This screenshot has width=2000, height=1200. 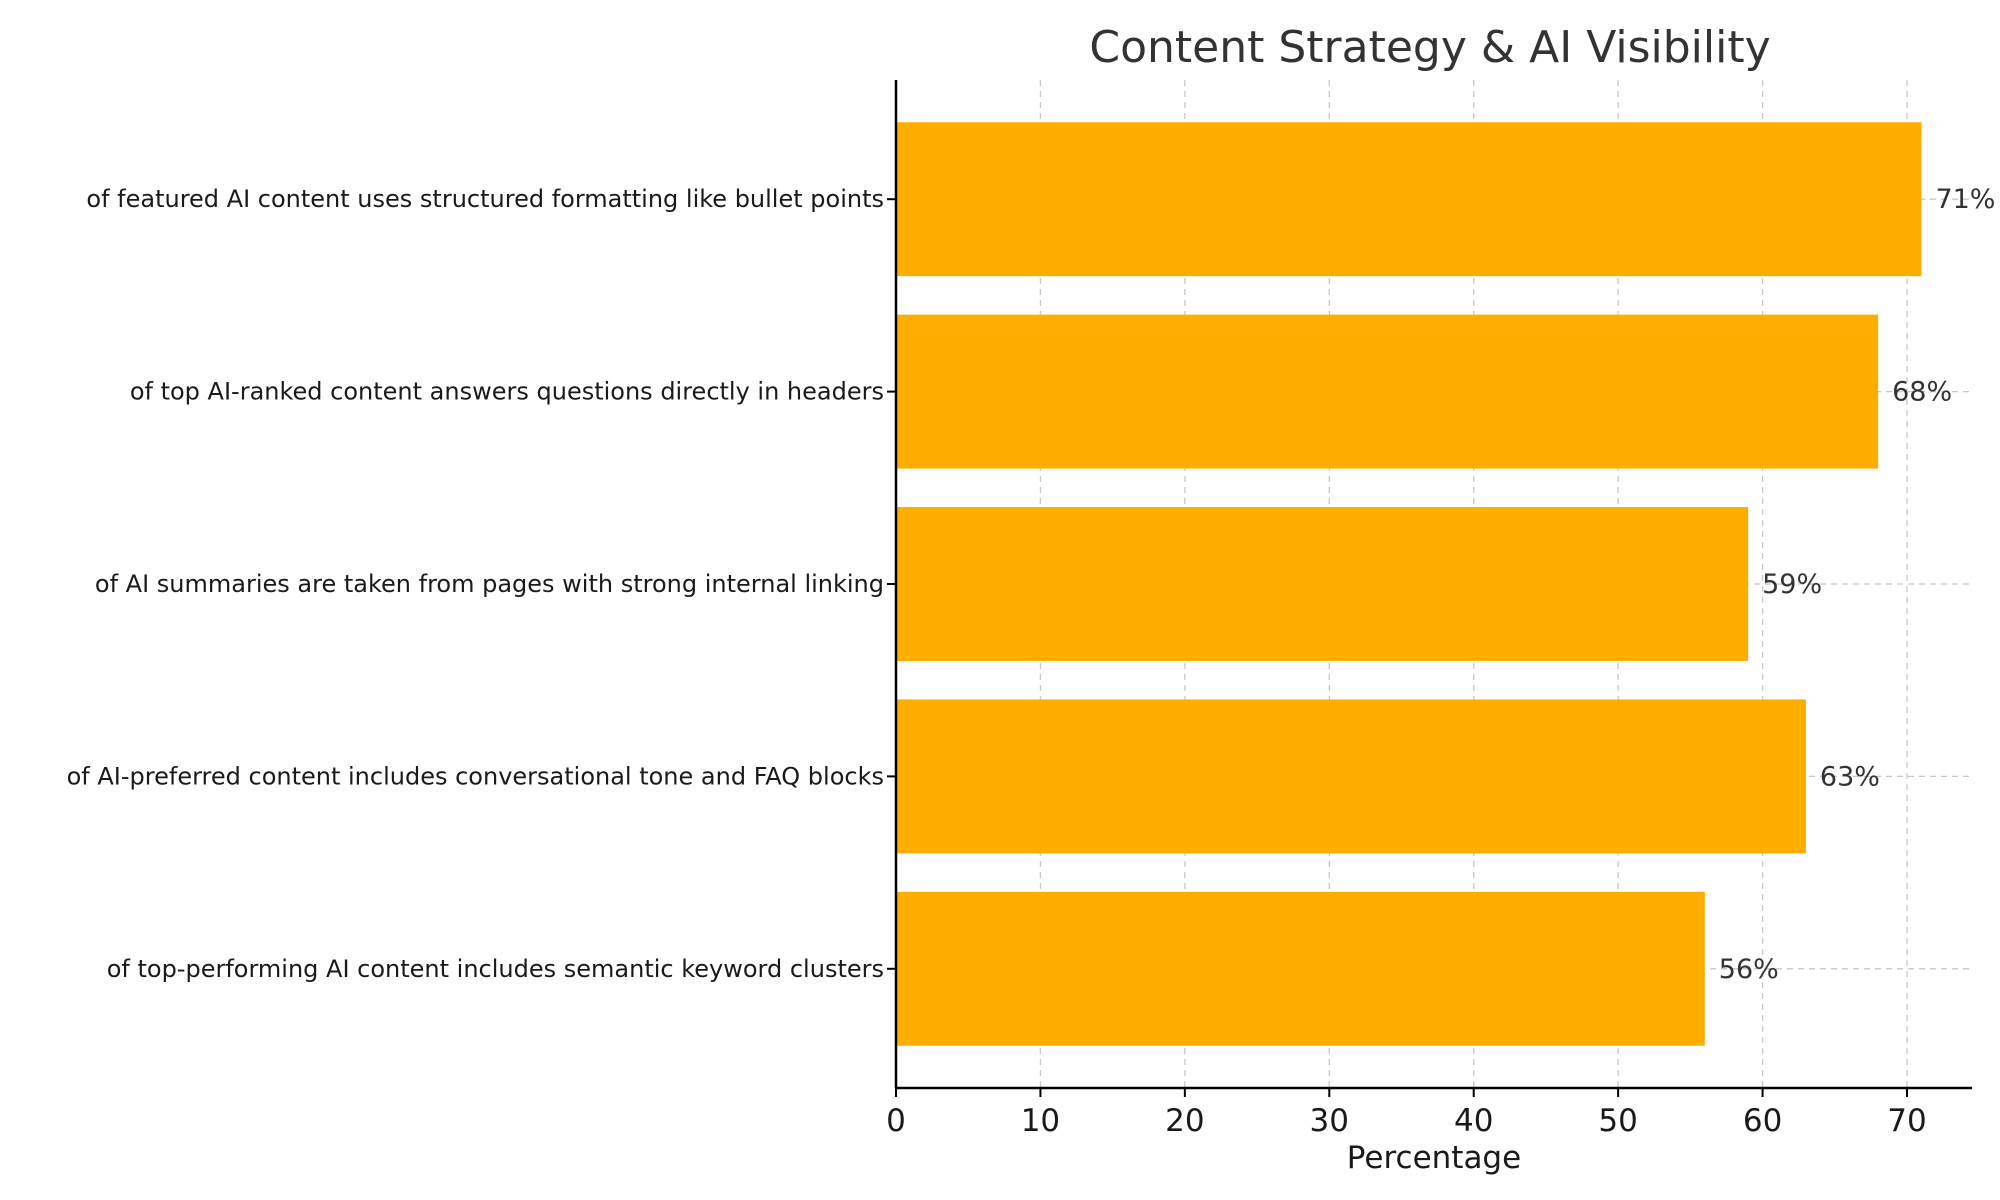 I want to click on x-tick-label: 50, so click(x=1617, y=1121).